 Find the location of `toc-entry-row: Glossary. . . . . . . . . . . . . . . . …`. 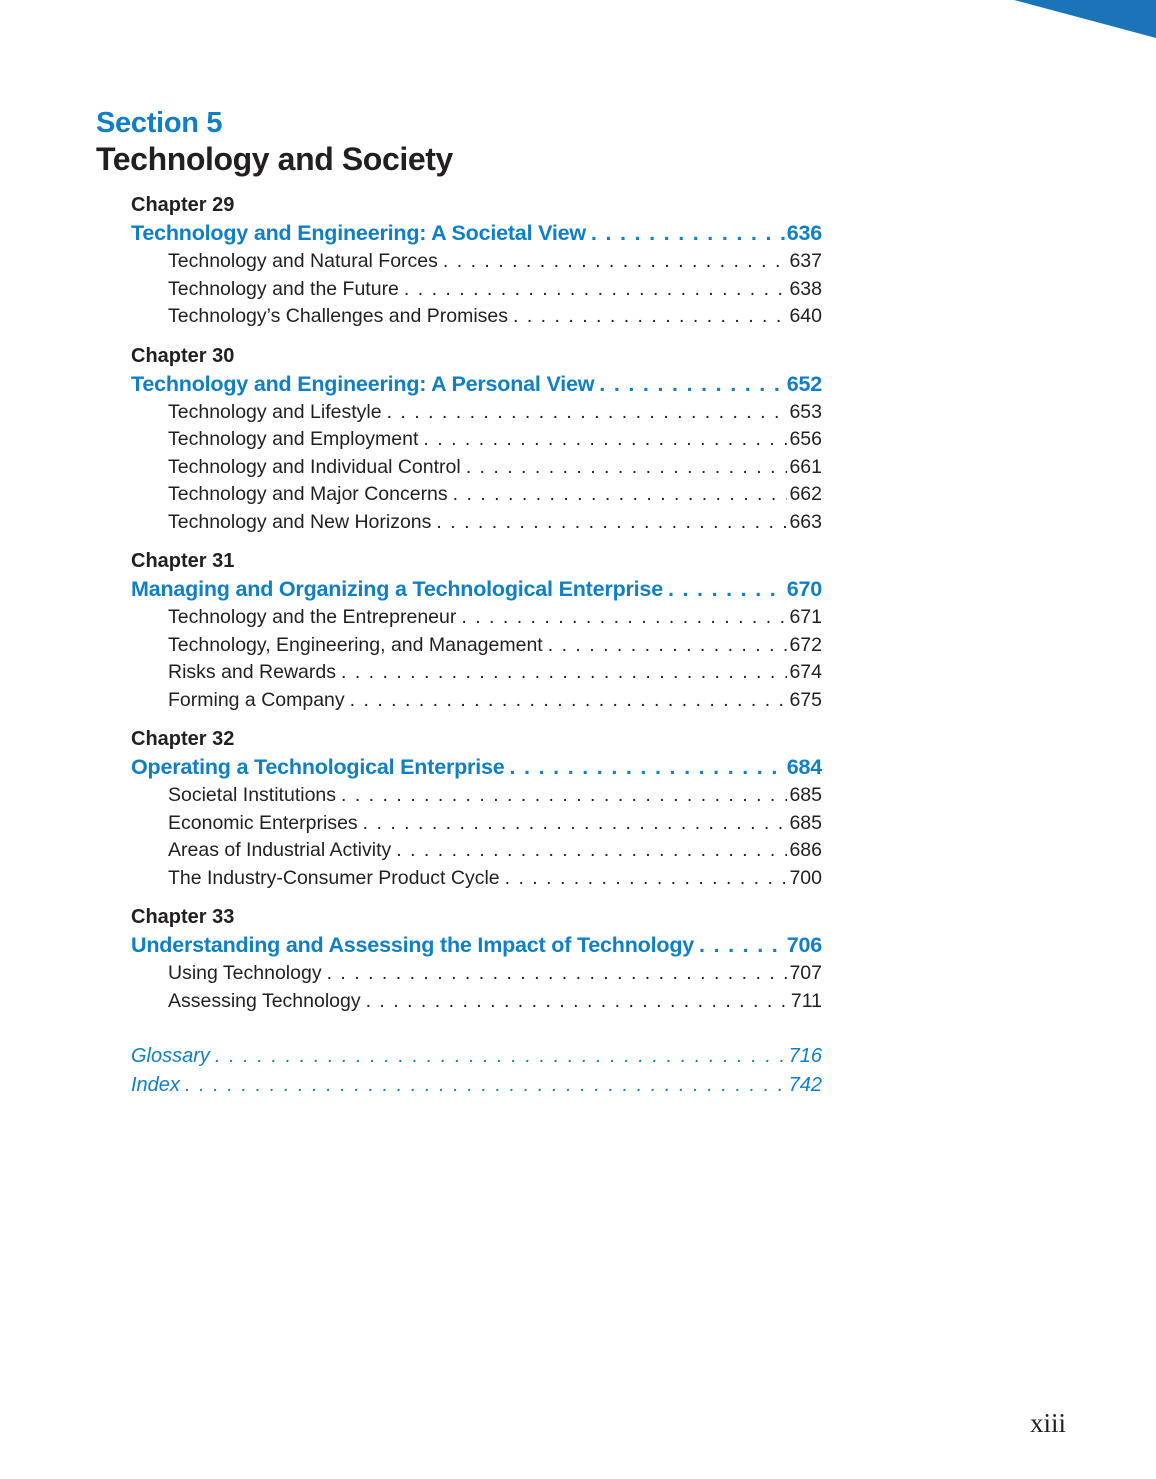

toc-entry-row: Glossary. . . . . . . . . . . . . . . . … is located at coordinates (476, 1056).